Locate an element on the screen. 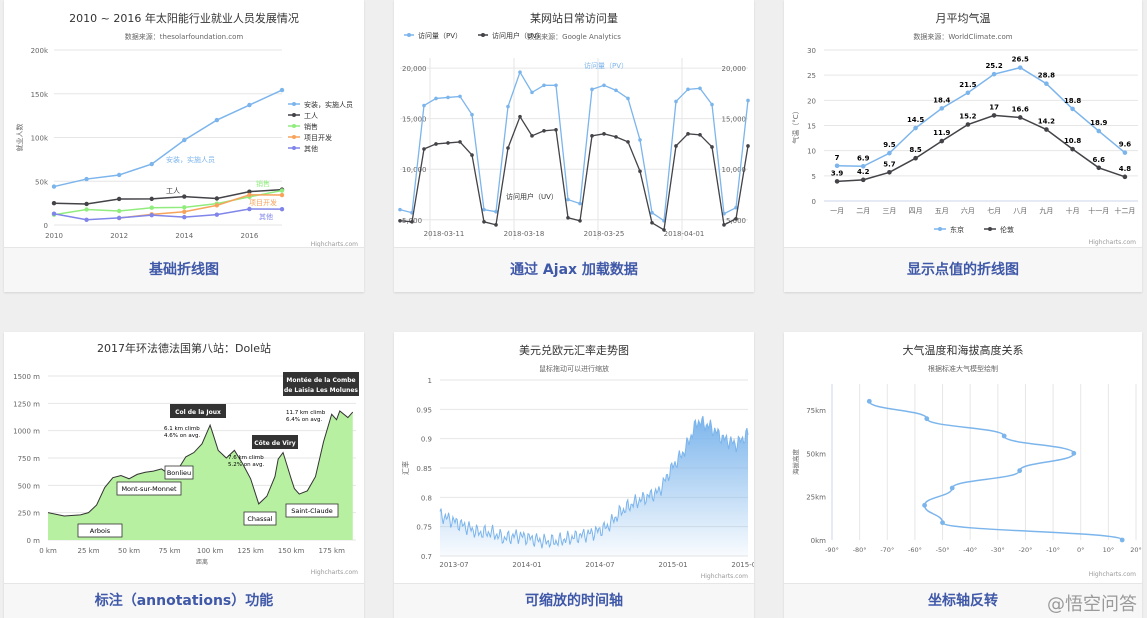  y-tick-label: 0.85 is located at coordinates (424, 469).